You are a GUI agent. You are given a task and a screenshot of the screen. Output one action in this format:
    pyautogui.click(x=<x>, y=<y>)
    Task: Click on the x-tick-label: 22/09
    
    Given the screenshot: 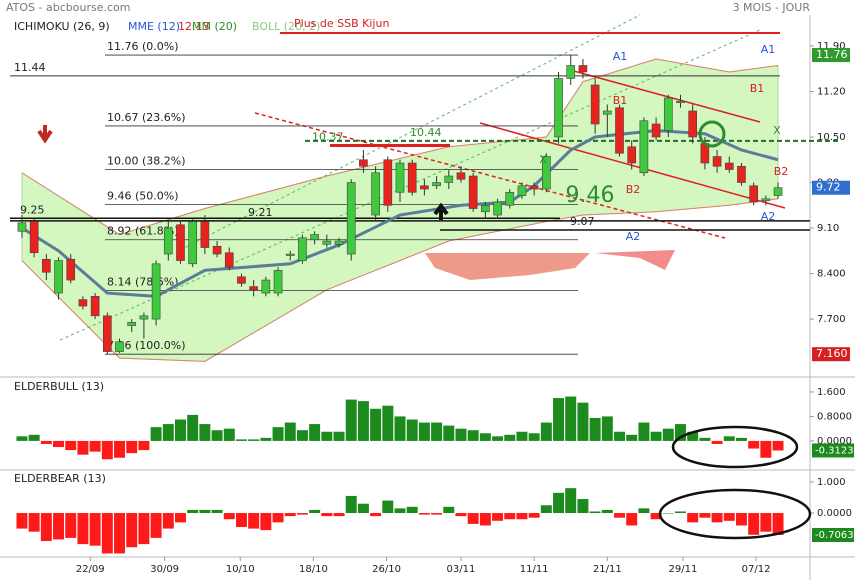 What is the action you would take?
    pyautogui.click(x=90, y=569)
    